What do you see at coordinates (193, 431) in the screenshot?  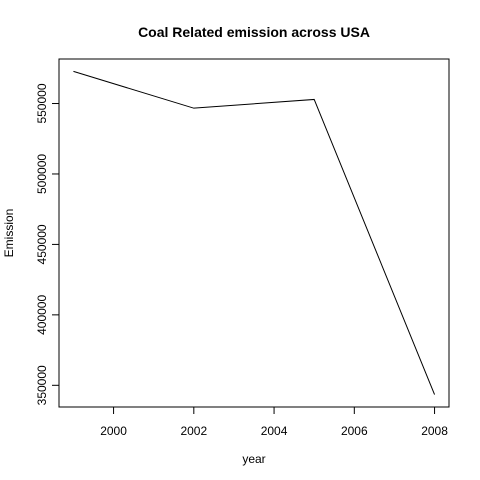 I see `x-tick-label: 2002` at bounding box center [193, 431].